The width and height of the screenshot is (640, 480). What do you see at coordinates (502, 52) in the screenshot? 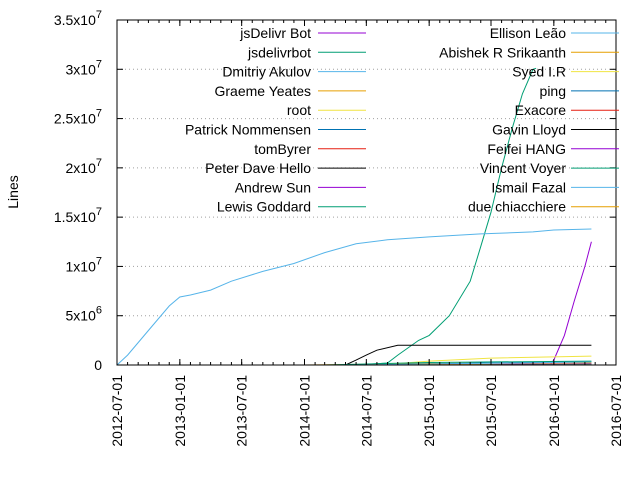
I see `legend-label: Abishek R Srikaanth` at bounding box center [502, 52].